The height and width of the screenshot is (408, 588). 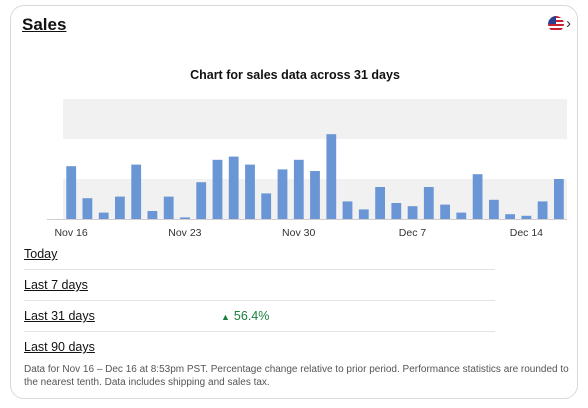 What do you see at coordinates (568, 23) in the screenshot?
I see `chevron-right-icon: ›` at bounding box center [568, 23].